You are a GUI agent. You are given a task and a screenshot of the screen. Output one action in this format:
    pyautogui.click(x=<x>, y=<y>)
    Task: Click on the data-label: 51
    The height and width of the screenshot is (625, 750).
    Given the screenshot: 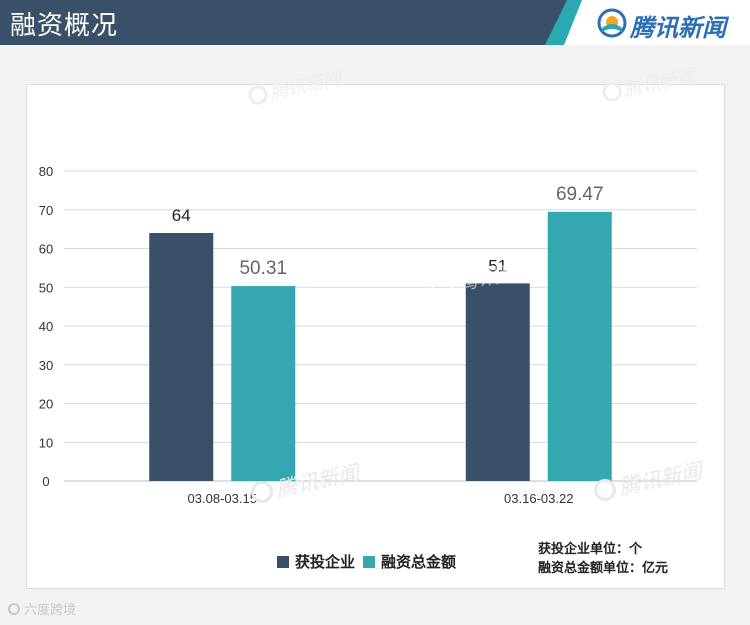 What is the action you would take?
    pyautogui.click(x=497, y=265)
    